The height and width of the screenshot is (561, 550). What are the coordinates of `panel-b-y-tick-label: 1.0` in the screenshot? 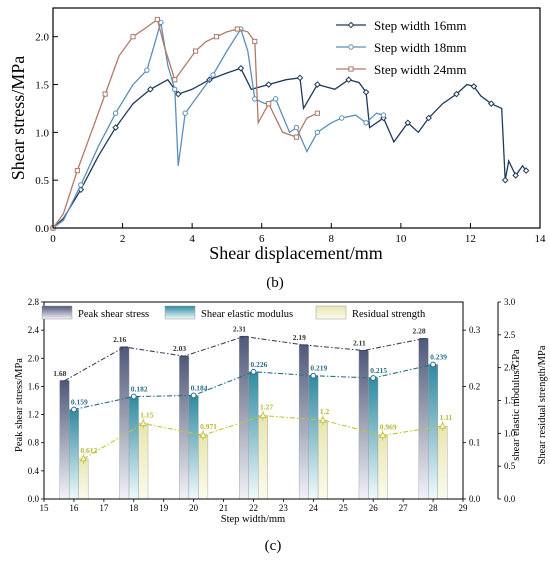 It's located at (42, 133).